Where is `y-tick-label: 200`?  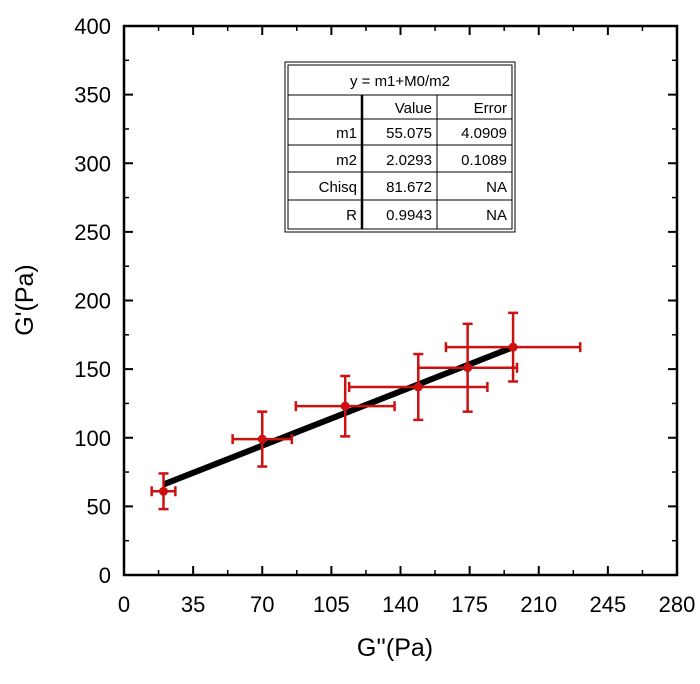 y-tick-label: 200 is located at coordinates (92, 301).